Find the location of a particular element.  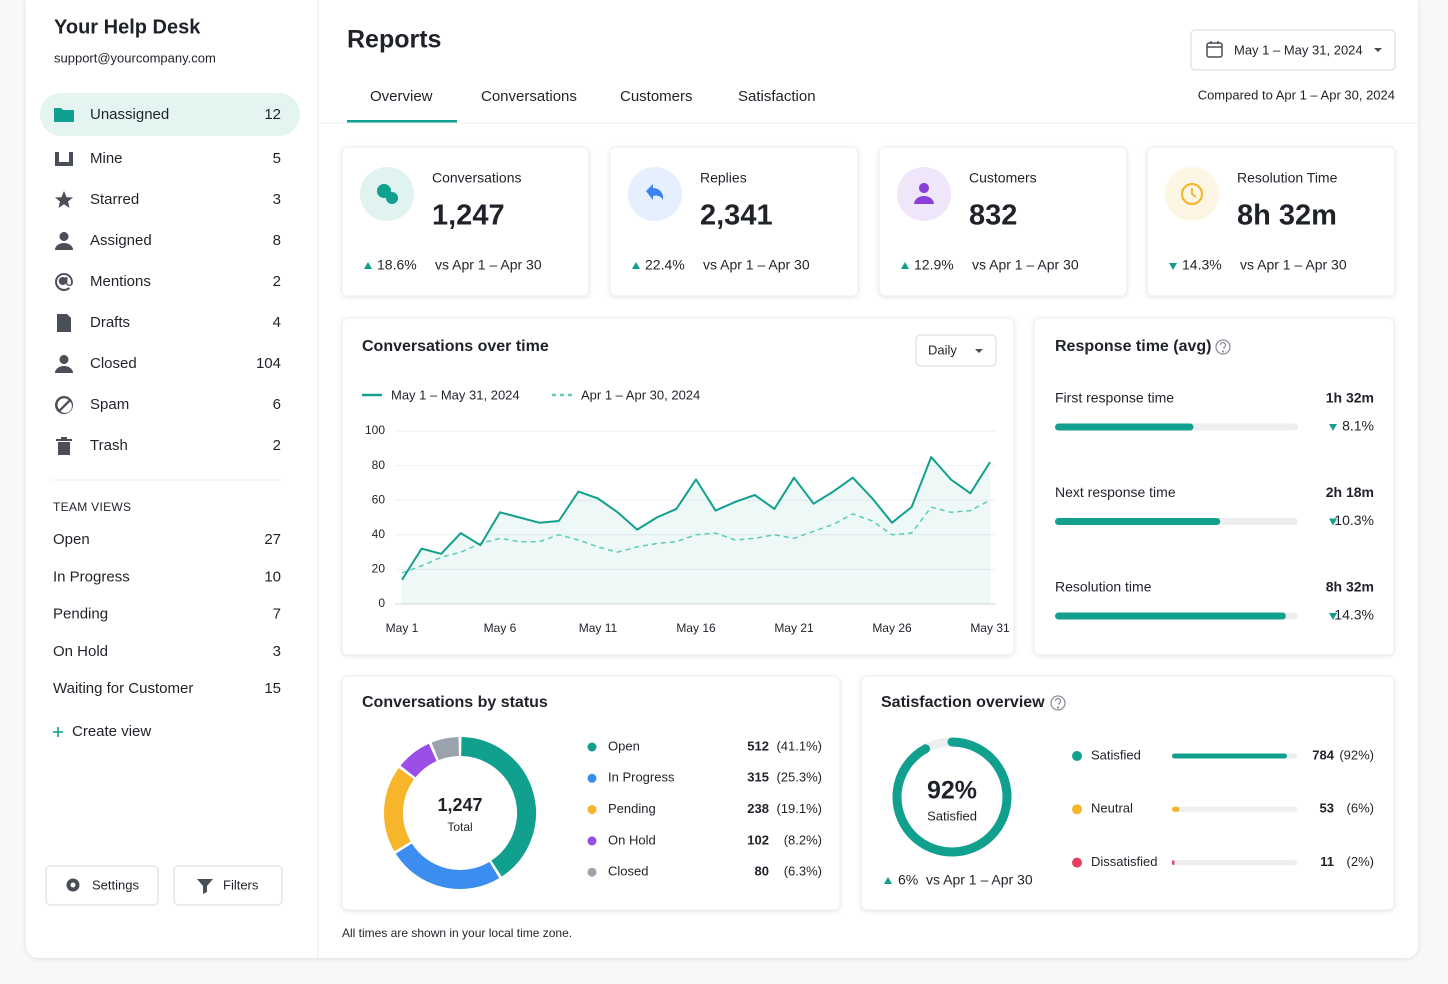

page-title: Reports is located at coordinates (394, 40).